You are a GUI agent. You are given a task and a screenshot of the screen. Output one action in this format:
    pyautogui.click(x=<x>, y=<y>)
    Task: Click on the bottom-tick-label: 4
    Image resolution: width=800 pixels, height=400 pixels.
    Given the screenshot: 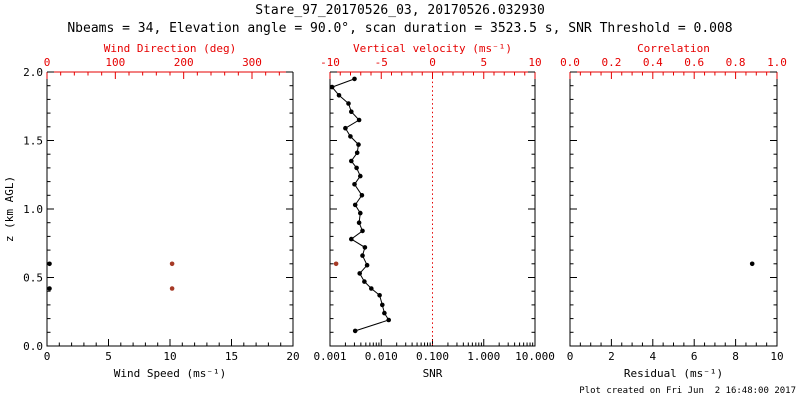 What is the action you would take?
    pyautogui.click(x=652, y=356)
    